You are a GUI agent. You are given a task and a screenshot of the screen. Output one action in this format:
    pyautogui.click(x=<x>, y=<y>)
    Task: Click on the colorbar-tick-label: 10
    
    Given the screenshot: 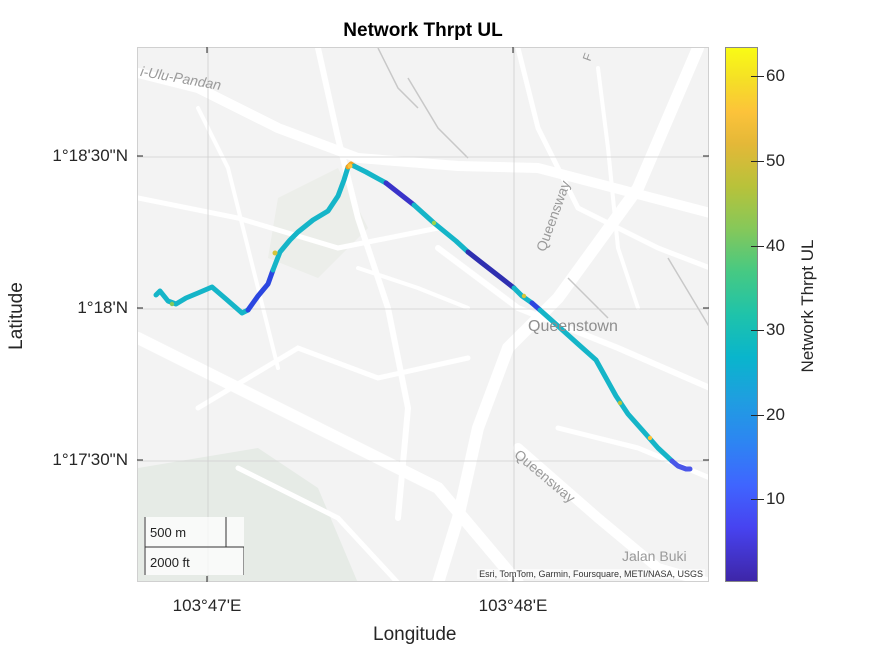 What is the action you would take?
    pyautogui.click(x=775, y=498)
    